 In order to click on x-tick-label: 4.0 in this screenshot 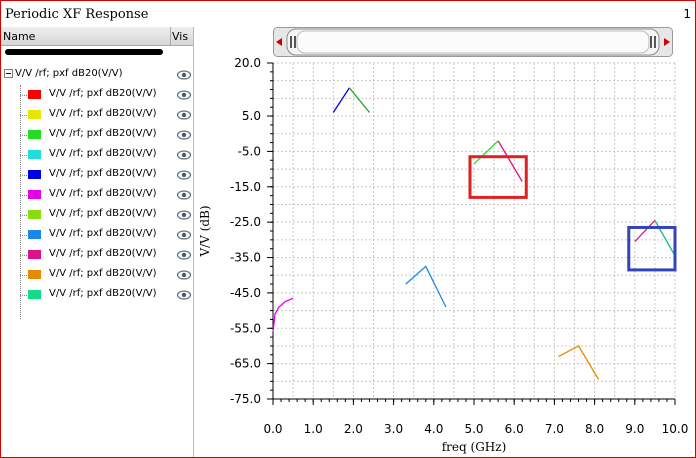, I will do `click(433, 429)`.